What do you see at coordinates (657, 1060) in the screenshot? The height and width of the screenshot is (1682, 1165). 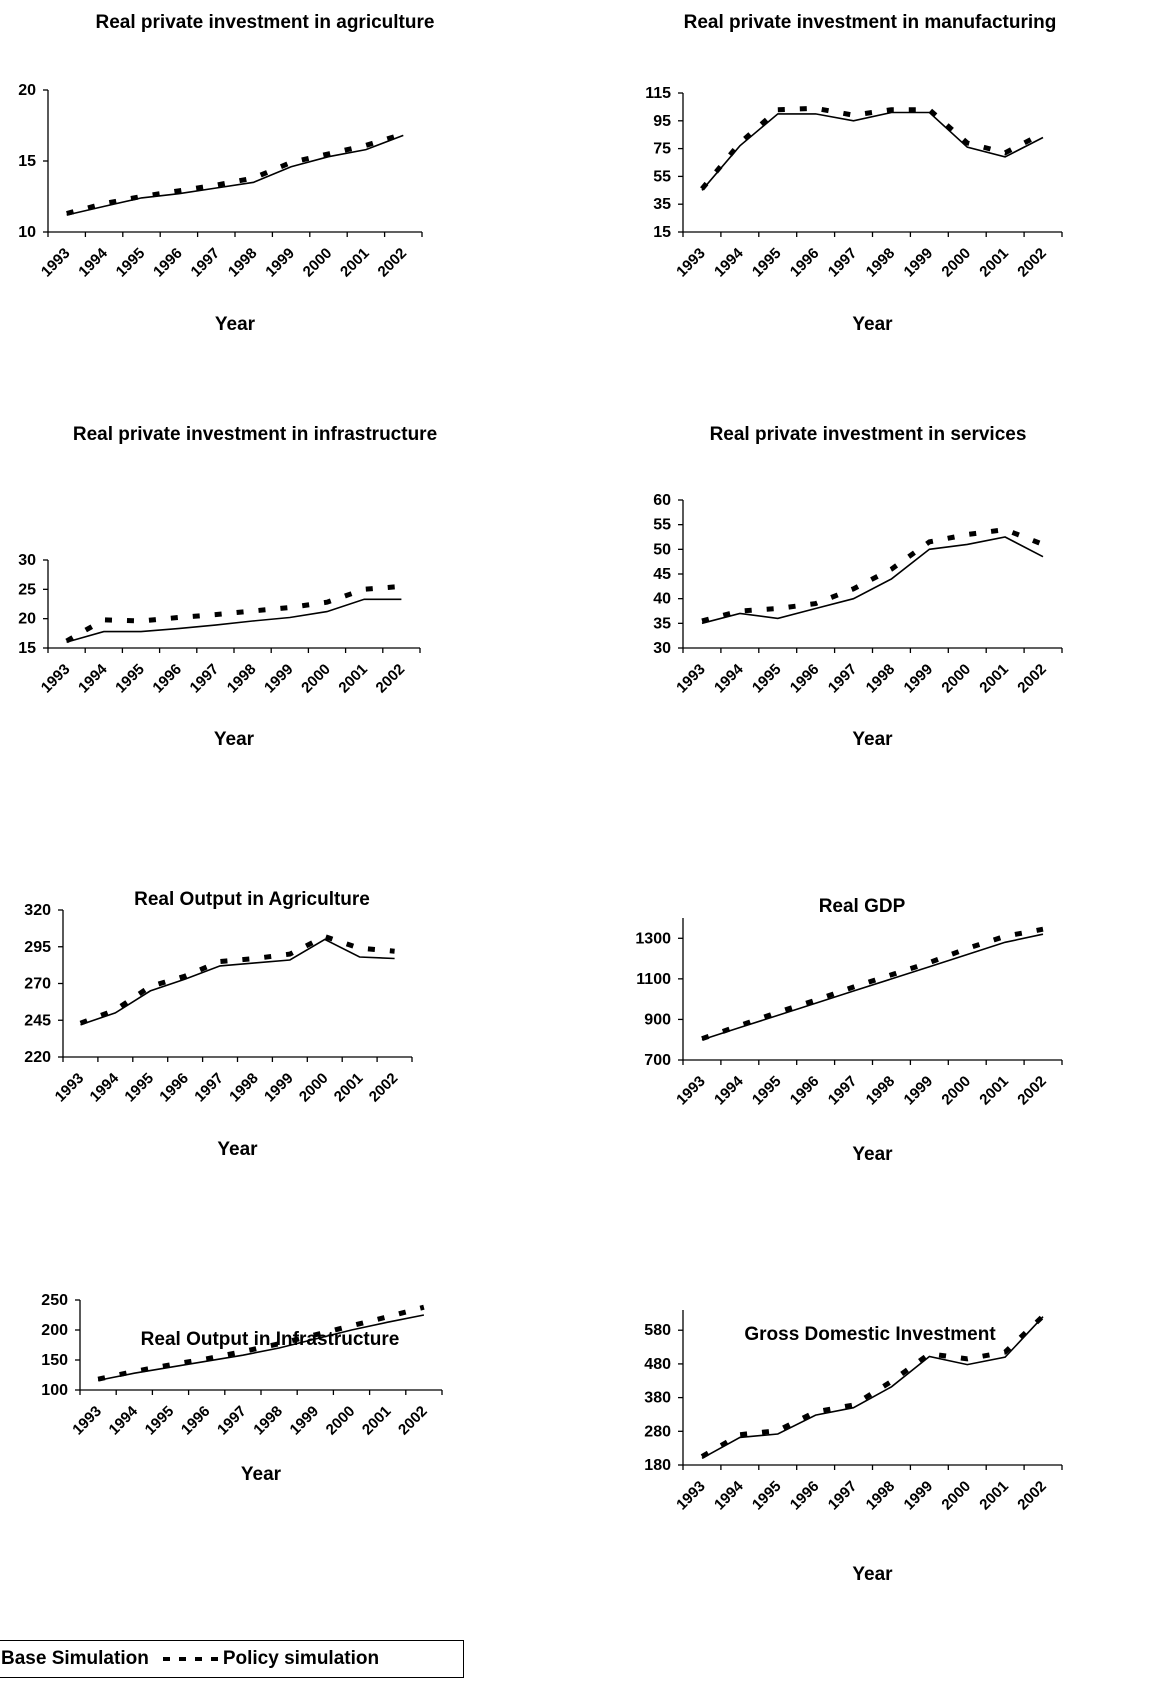 I see `y-tick-label: 700` at bounding box center [657, 1060].